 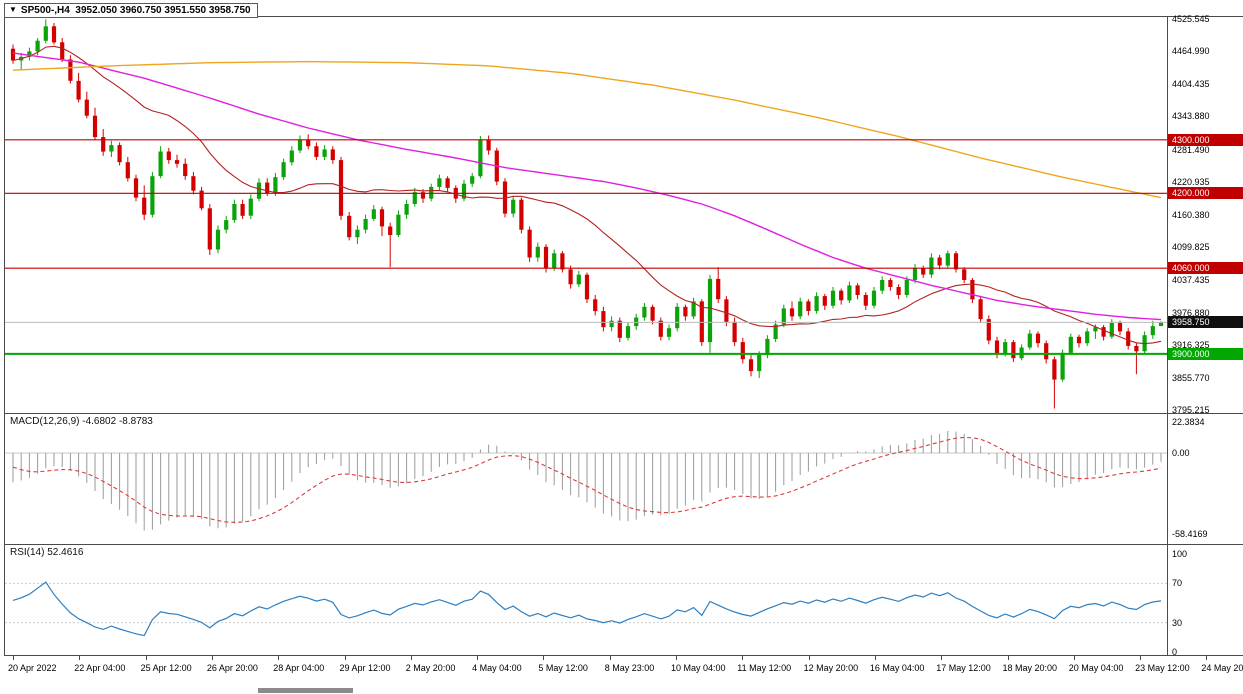 What do you see at coordinates (1191, 377) in the screenshot?
I see `price-scale-label: 3855.770` at bounding box center [1191, 377].